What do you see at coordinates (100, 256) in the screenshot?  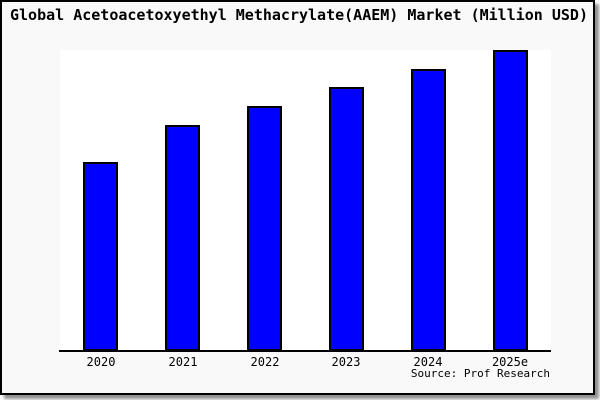 I see `bar-2020` at bounding box center [100, 256].